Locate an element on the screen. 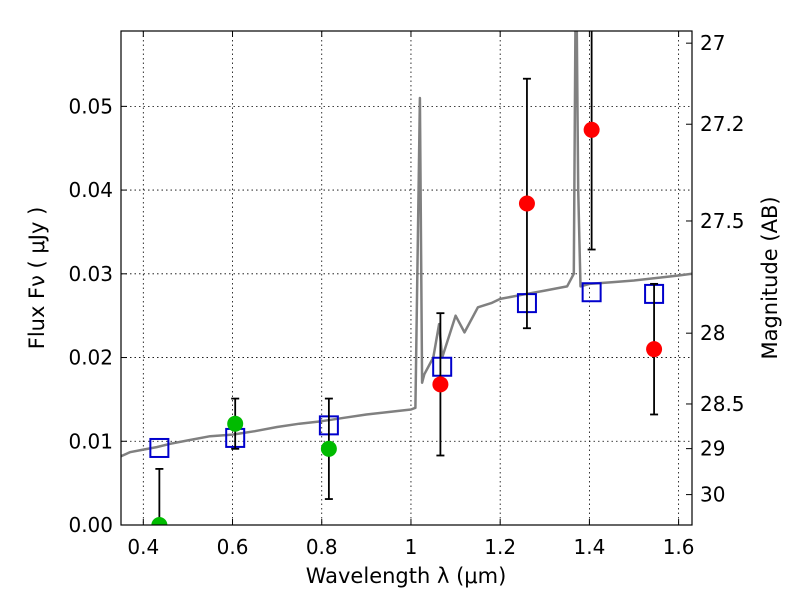  y2-tick-label: 28 is located at coordinates (712, 333).